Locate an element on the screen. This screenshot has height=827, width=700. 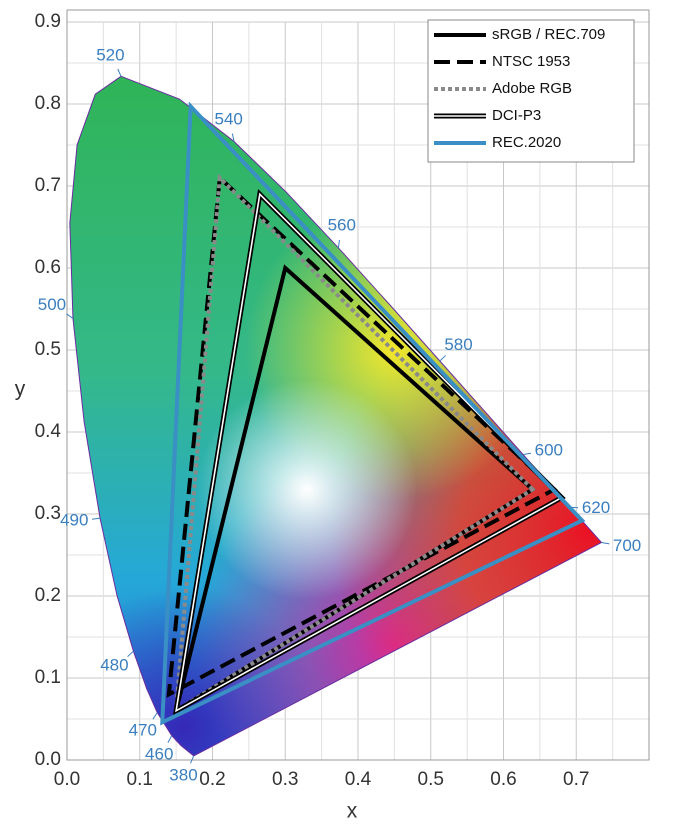
x-tick-label: 0.0 is located at coordinates (67, 779).